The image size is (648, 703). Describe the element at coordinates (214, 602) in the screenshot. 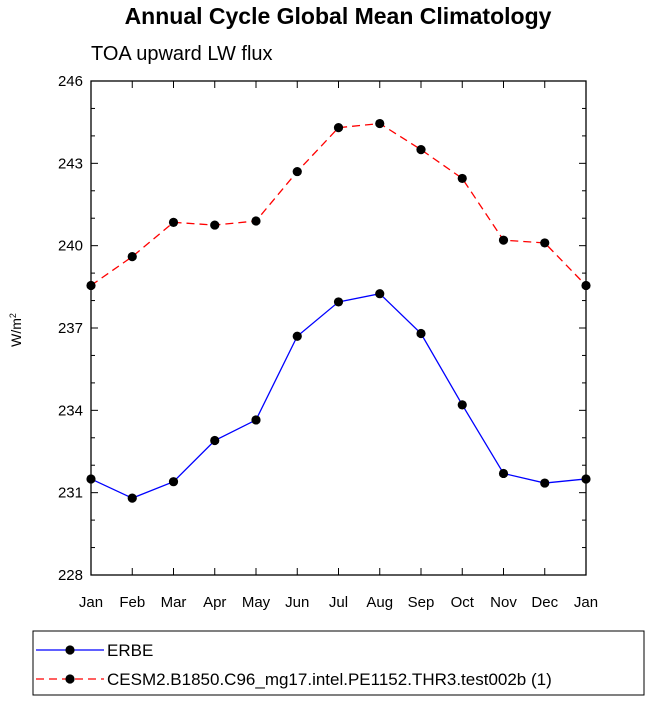

I see `x-tick-label: Apr` at that location.